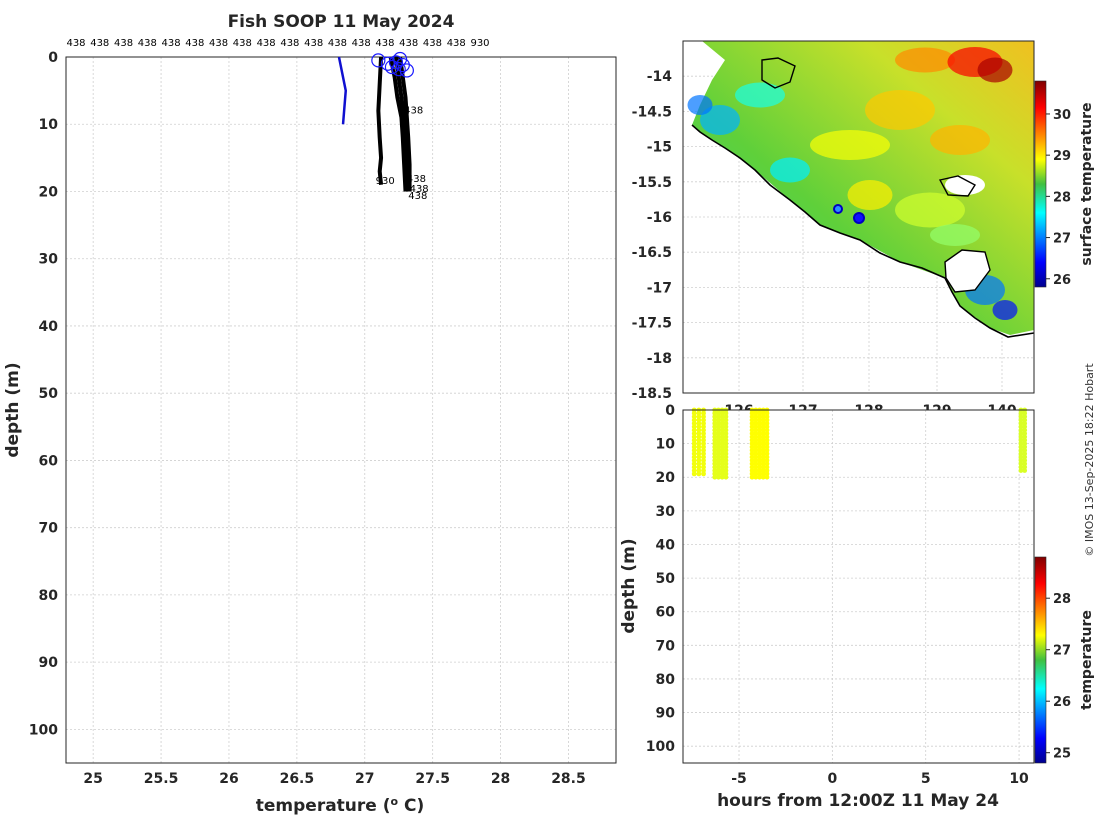 This screenshot has width=1100, height=820. I want to click on temperature-colorbar-ticks: 25 26 27 28, so click(1058, 677).